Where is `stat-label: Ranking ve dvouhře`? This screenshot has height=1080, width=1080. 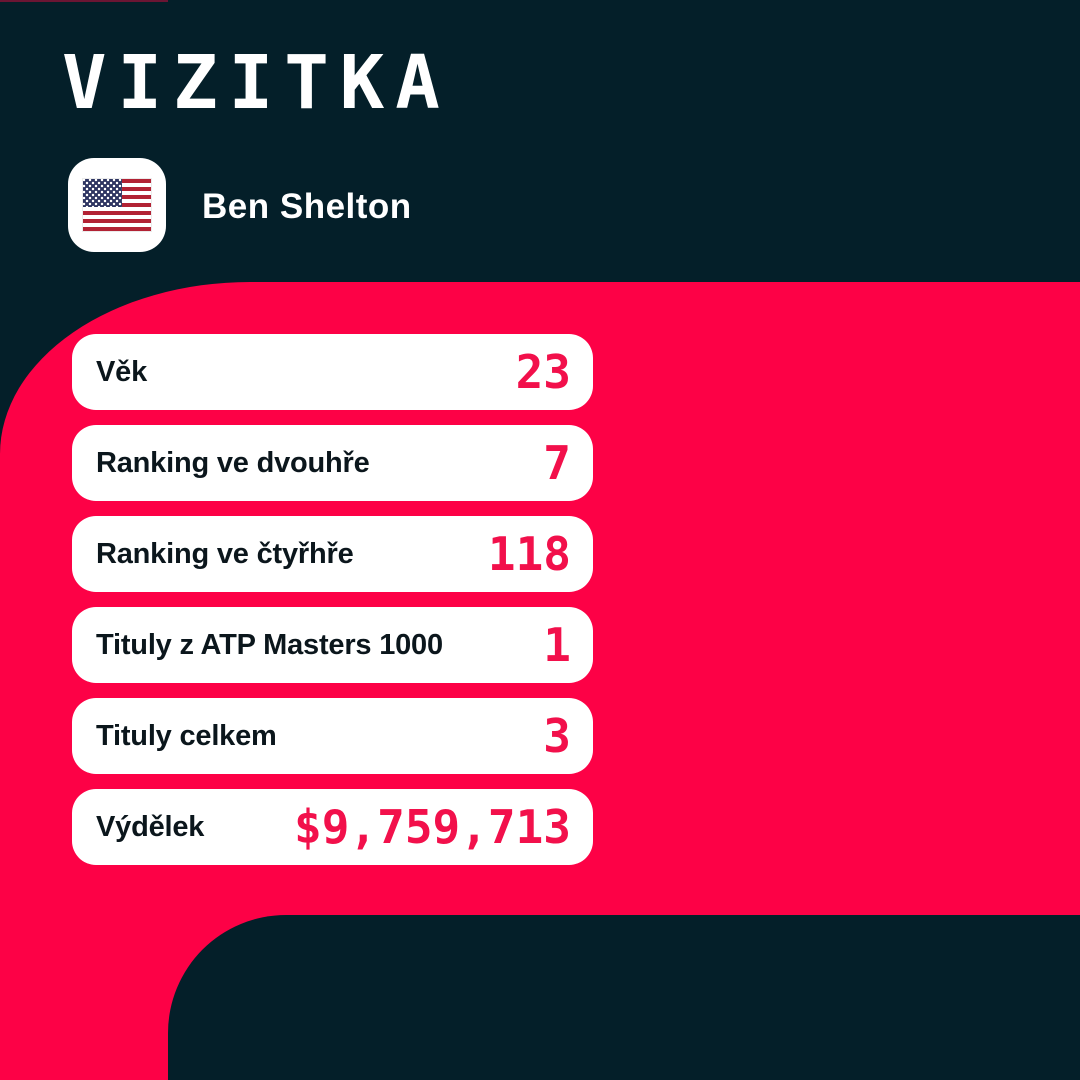 stat-label: Ranking ve dvouhře is located at coordinates (233, 462).